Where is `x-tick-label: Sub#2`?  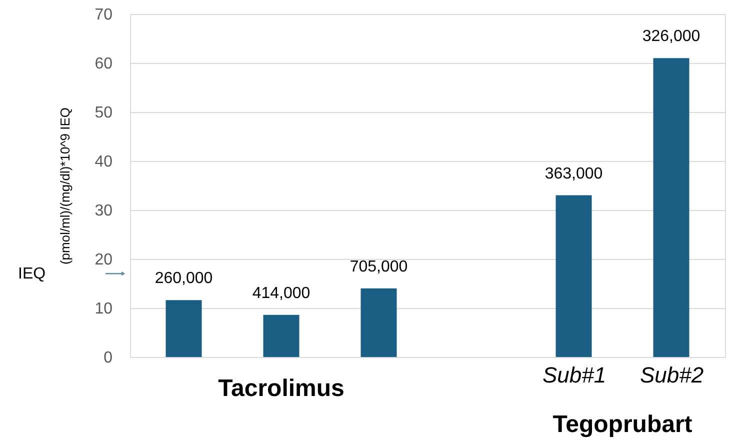 x-tick-label: Sub#2 is located at coordinates (672, 375).